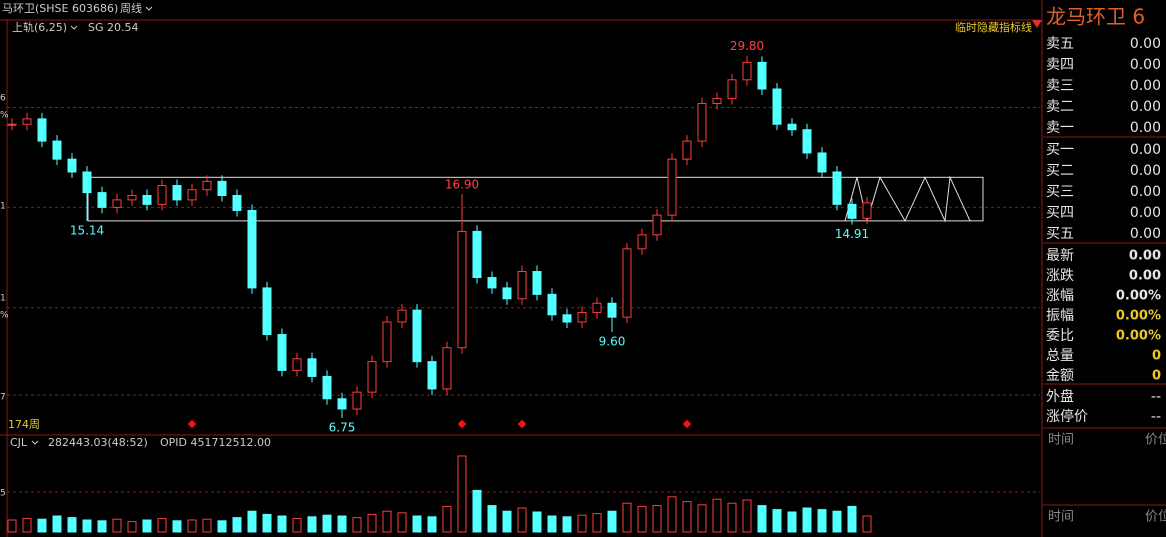  Describe the element at coordinates (3, 398) in the screenshot. I see `axis-fragment: 7` at that location.